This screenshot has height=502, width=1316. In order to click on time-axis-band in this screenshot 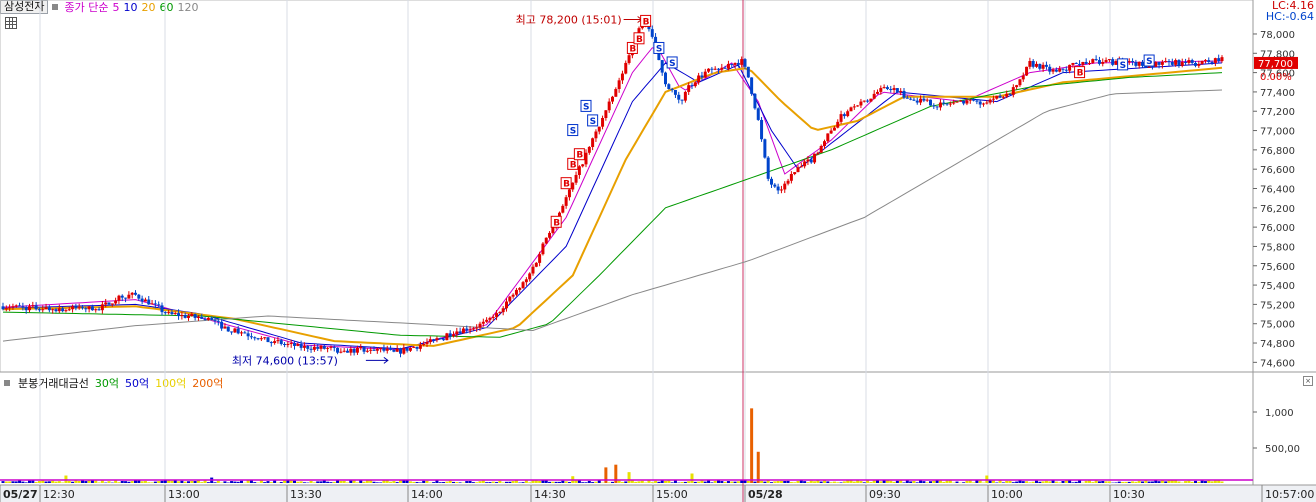, I will do `click(658, 493)`.